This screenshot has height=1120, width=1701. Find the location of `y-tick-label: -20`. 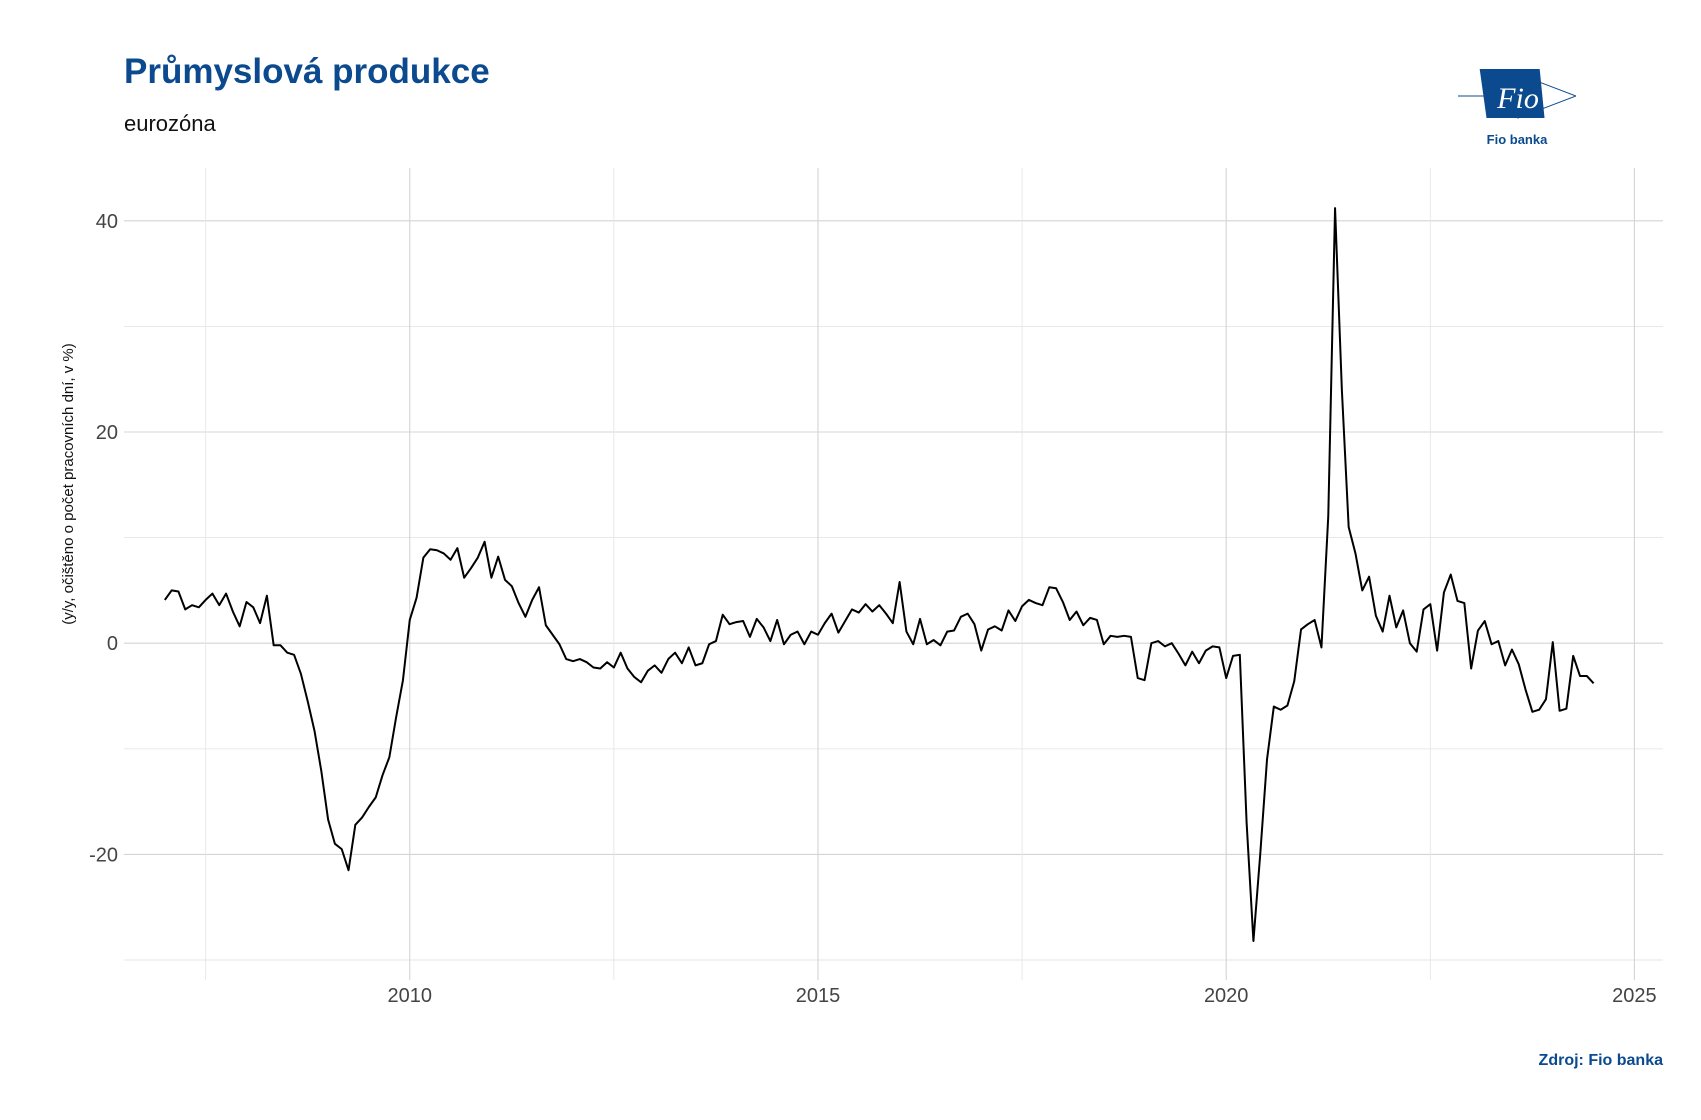

y-tick-label: -20 is located at coordinates (103, 855).